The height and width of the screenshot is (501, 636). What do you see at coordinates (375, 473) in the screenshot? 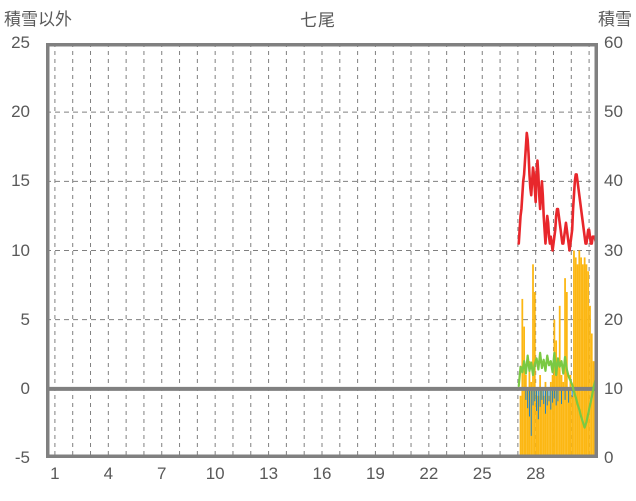
I see `x-axis-tick-label: 19` at bounding box center [375, 473].